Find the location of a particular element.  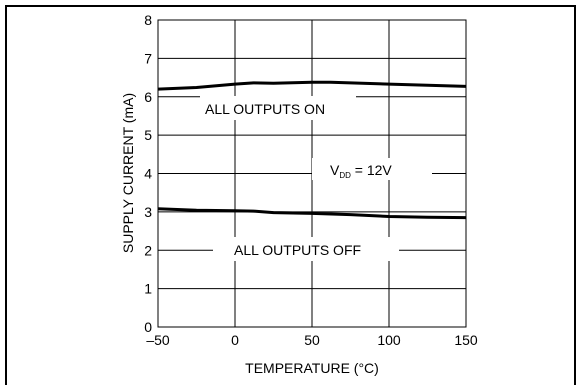

x-tick-label: 100 is located at coordinates (389, 340).